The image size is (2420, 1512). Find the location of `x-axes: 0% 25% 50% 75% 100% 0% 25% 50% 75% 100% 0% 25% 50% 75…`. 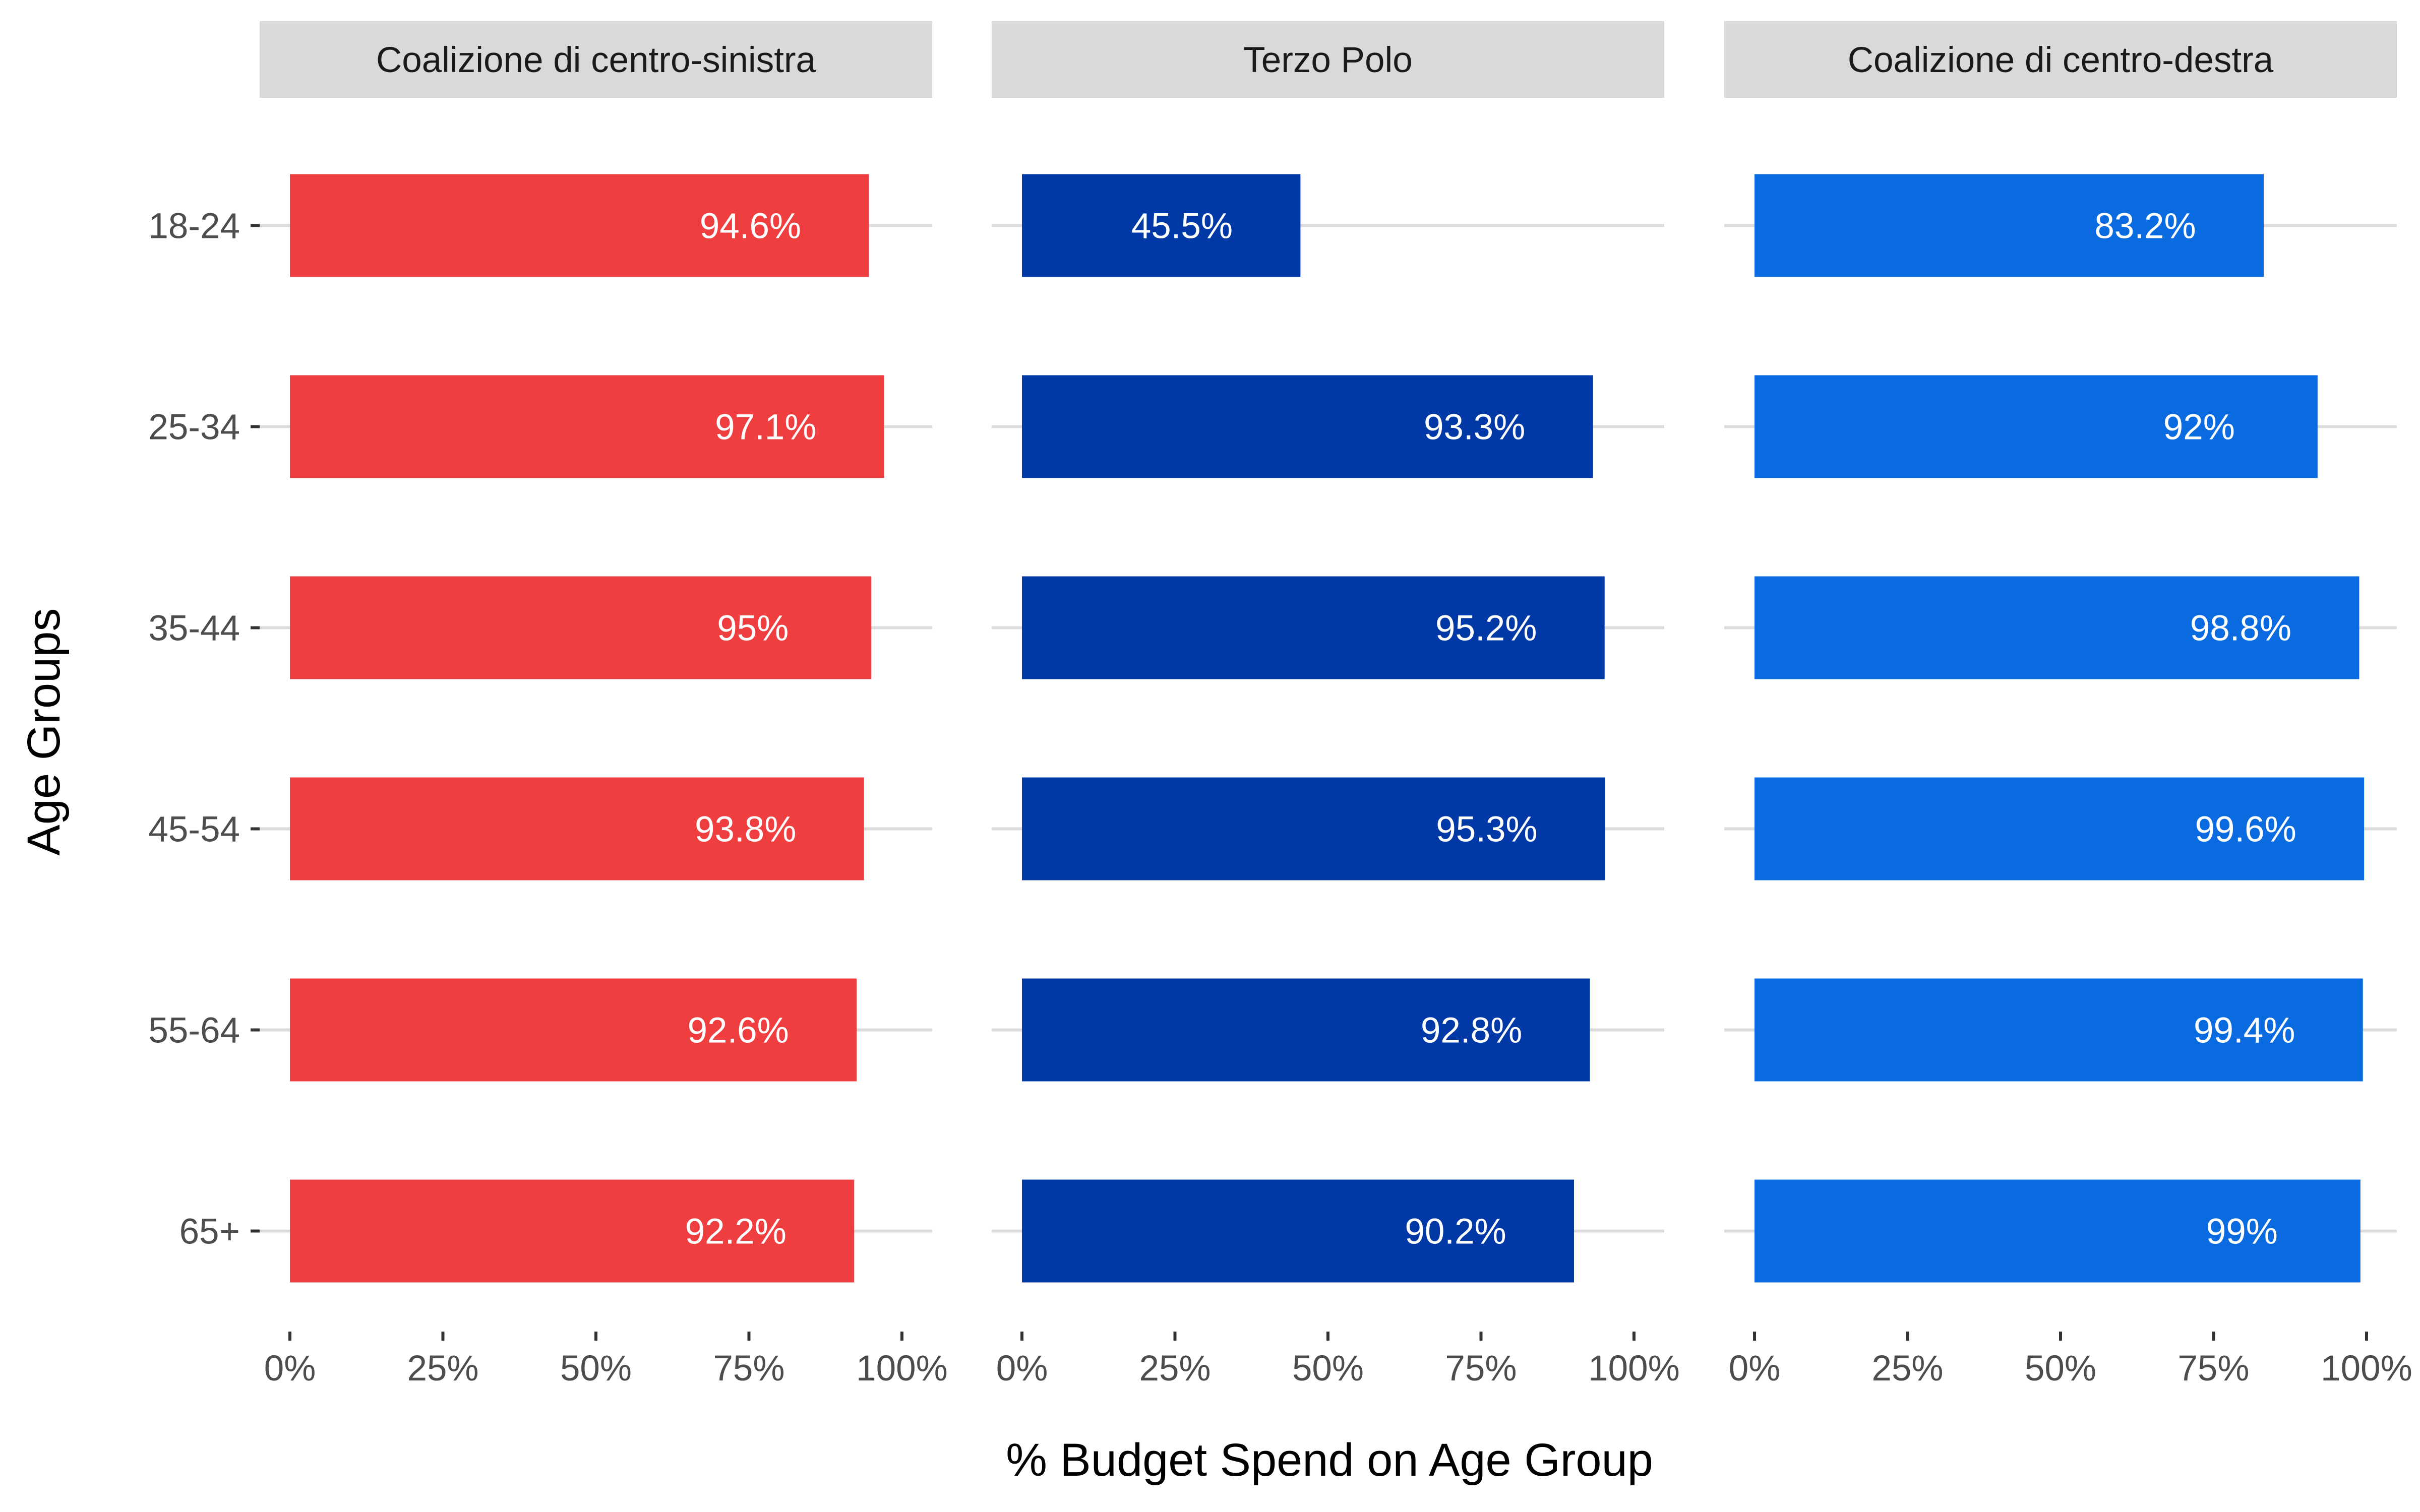

x-axes: 0% 25% 50% 75% 100% 0% 25% 50% 75% 100% 0% 25% 50% 75… is located at coordinates (1338, 1360).